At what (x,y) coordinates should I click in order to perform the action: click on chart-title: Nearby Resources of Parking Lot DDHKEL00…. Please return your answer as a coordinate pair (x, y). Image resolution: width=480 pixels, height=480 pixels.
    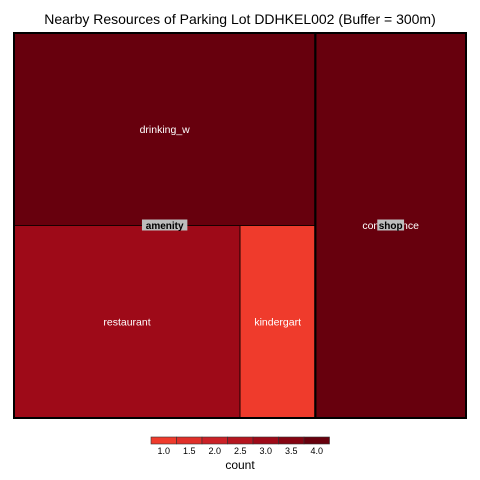
    Looking at the image, I should click on (240, 19).